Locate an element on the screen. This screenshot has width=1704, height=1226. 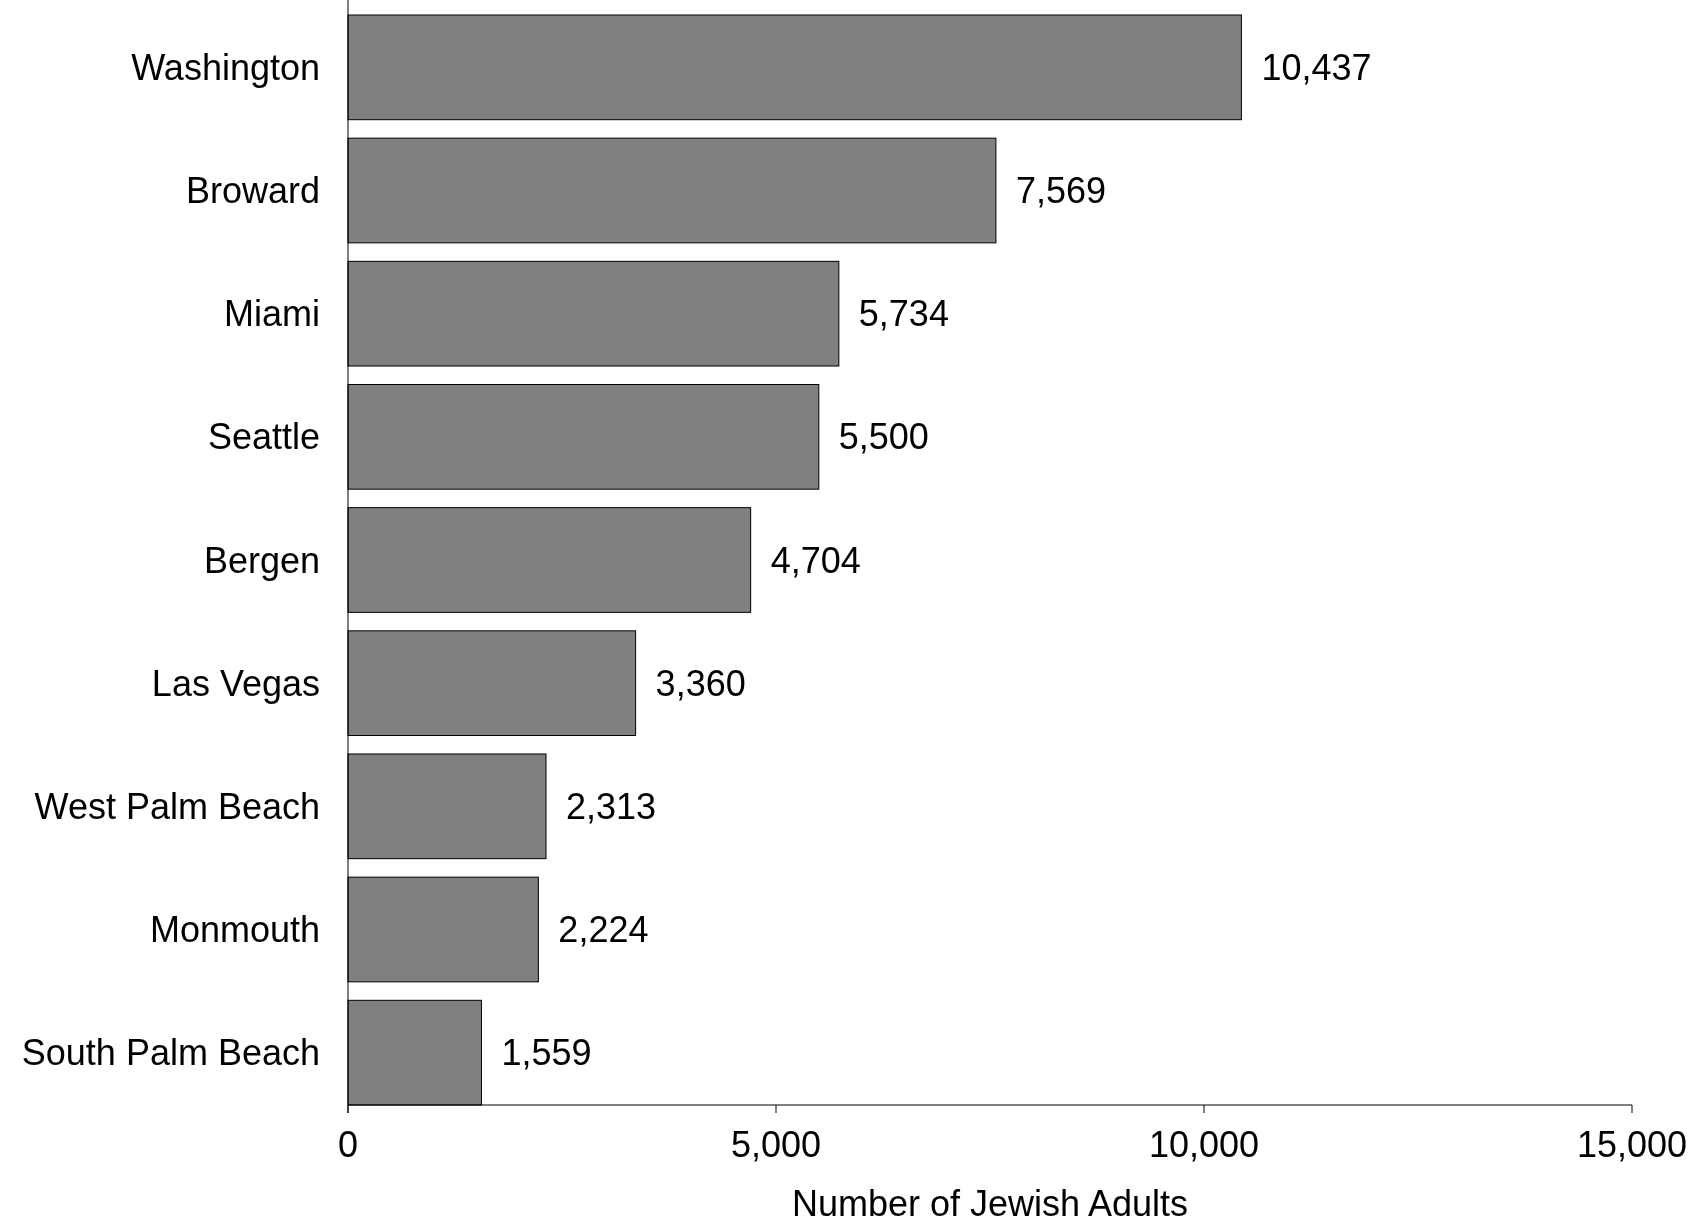
data-label: 5,734 is located at coordinates (903, 314).